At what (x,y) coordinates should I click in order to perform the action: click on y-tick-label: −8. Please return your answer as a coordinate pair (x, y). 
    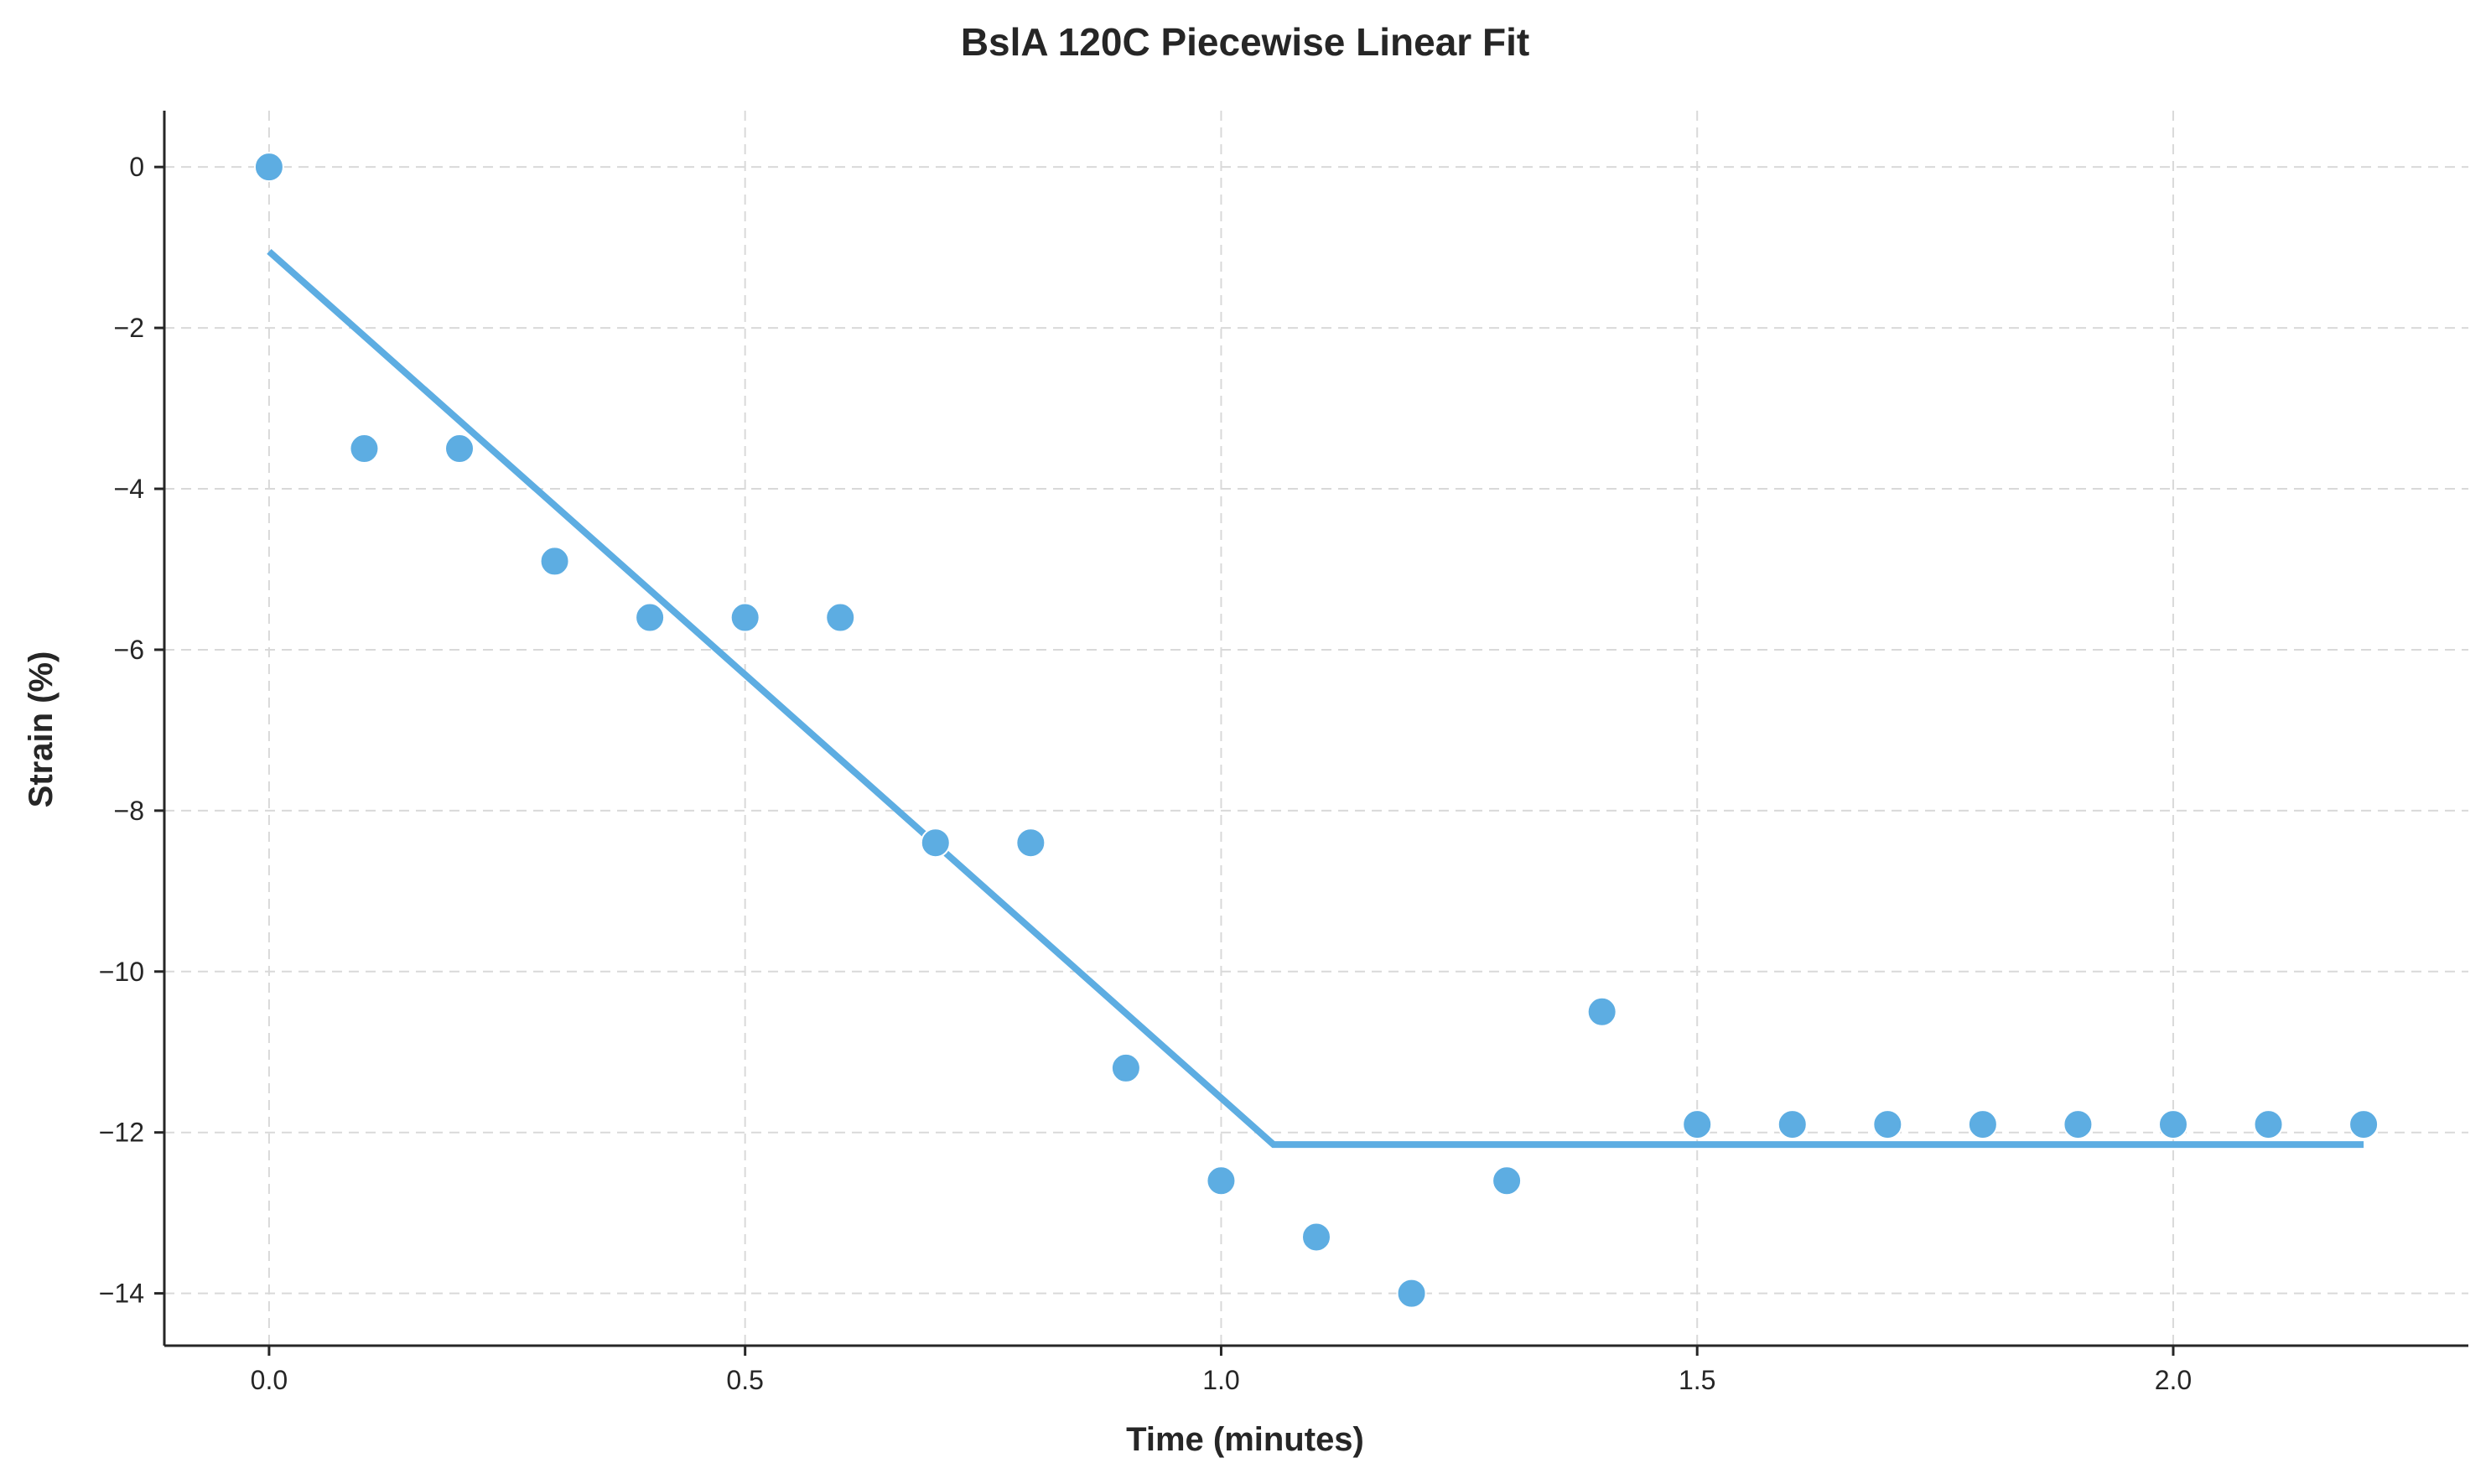
    Looking at the image, I should click on (129, 811).